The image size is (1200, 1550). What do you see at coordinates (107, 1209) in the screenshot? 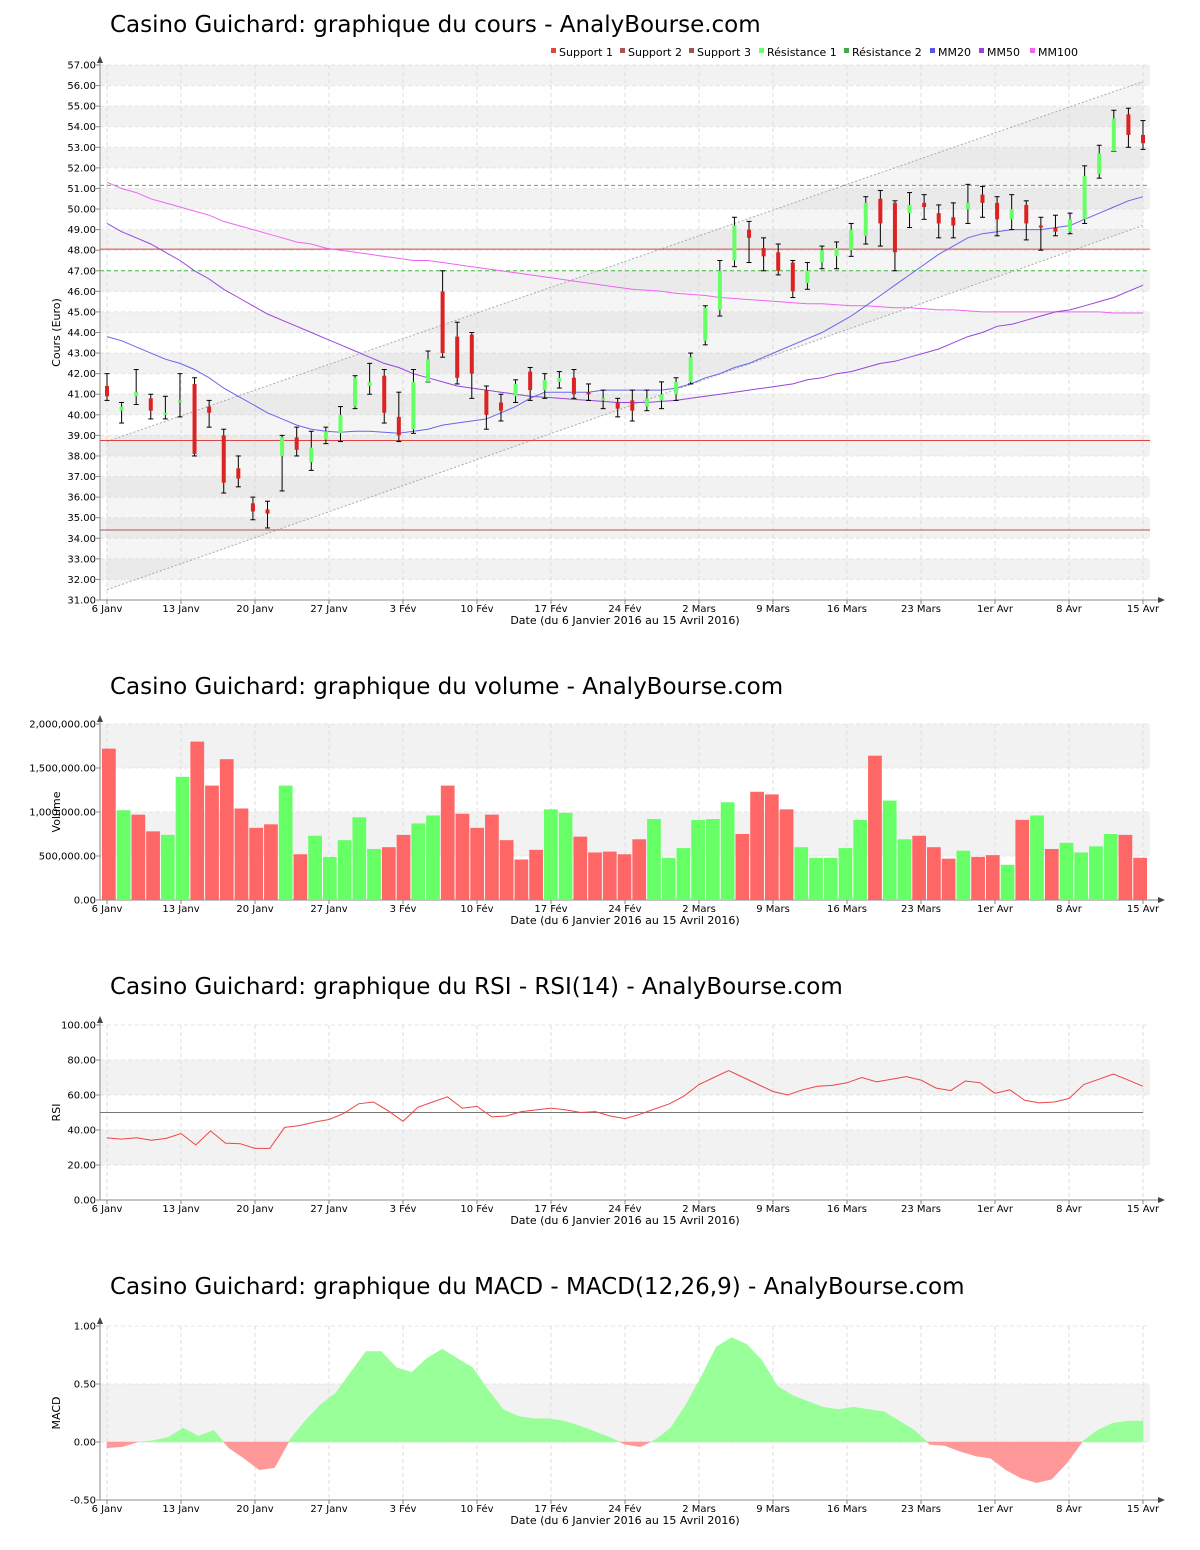
I see `rsi-xtick-label: 6 Janv` at bounding box center [107, 1209].